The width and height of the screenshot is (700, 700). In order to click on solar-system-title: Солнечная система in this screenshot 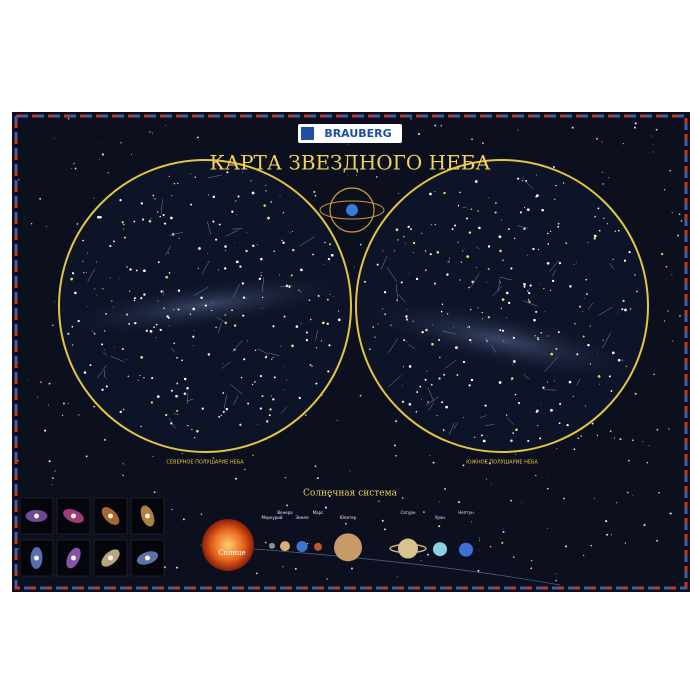, I will do `click(350, 494)`.